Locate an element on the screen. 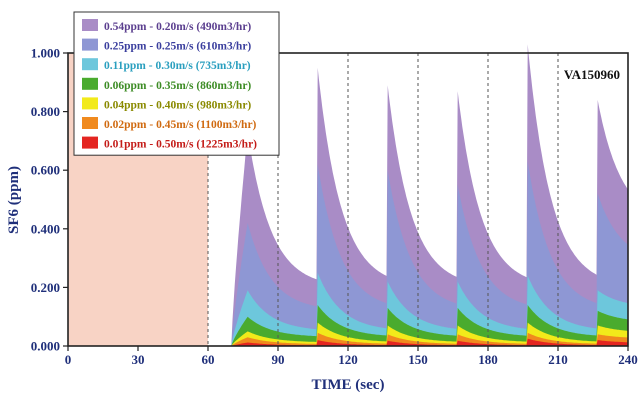 This screenshot has width=640, height=394. legend-box is located at coordinates (176, 83).